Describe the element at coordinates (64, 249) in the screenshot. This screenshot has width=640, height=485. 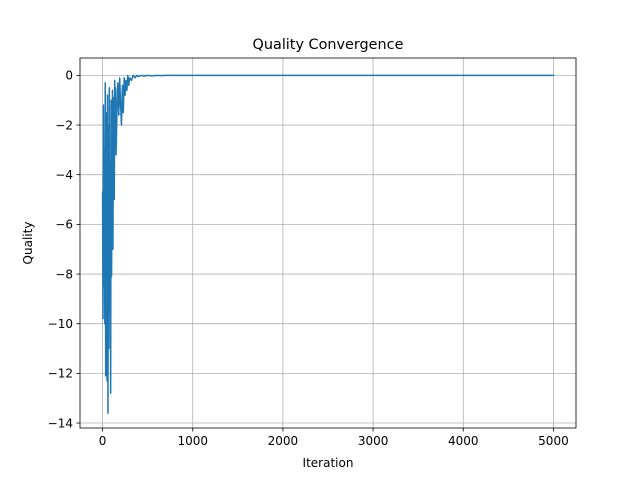
I see `y-axis-ticks: 0 −2 −4 −6 −8 −10 −12 −14` at that location.